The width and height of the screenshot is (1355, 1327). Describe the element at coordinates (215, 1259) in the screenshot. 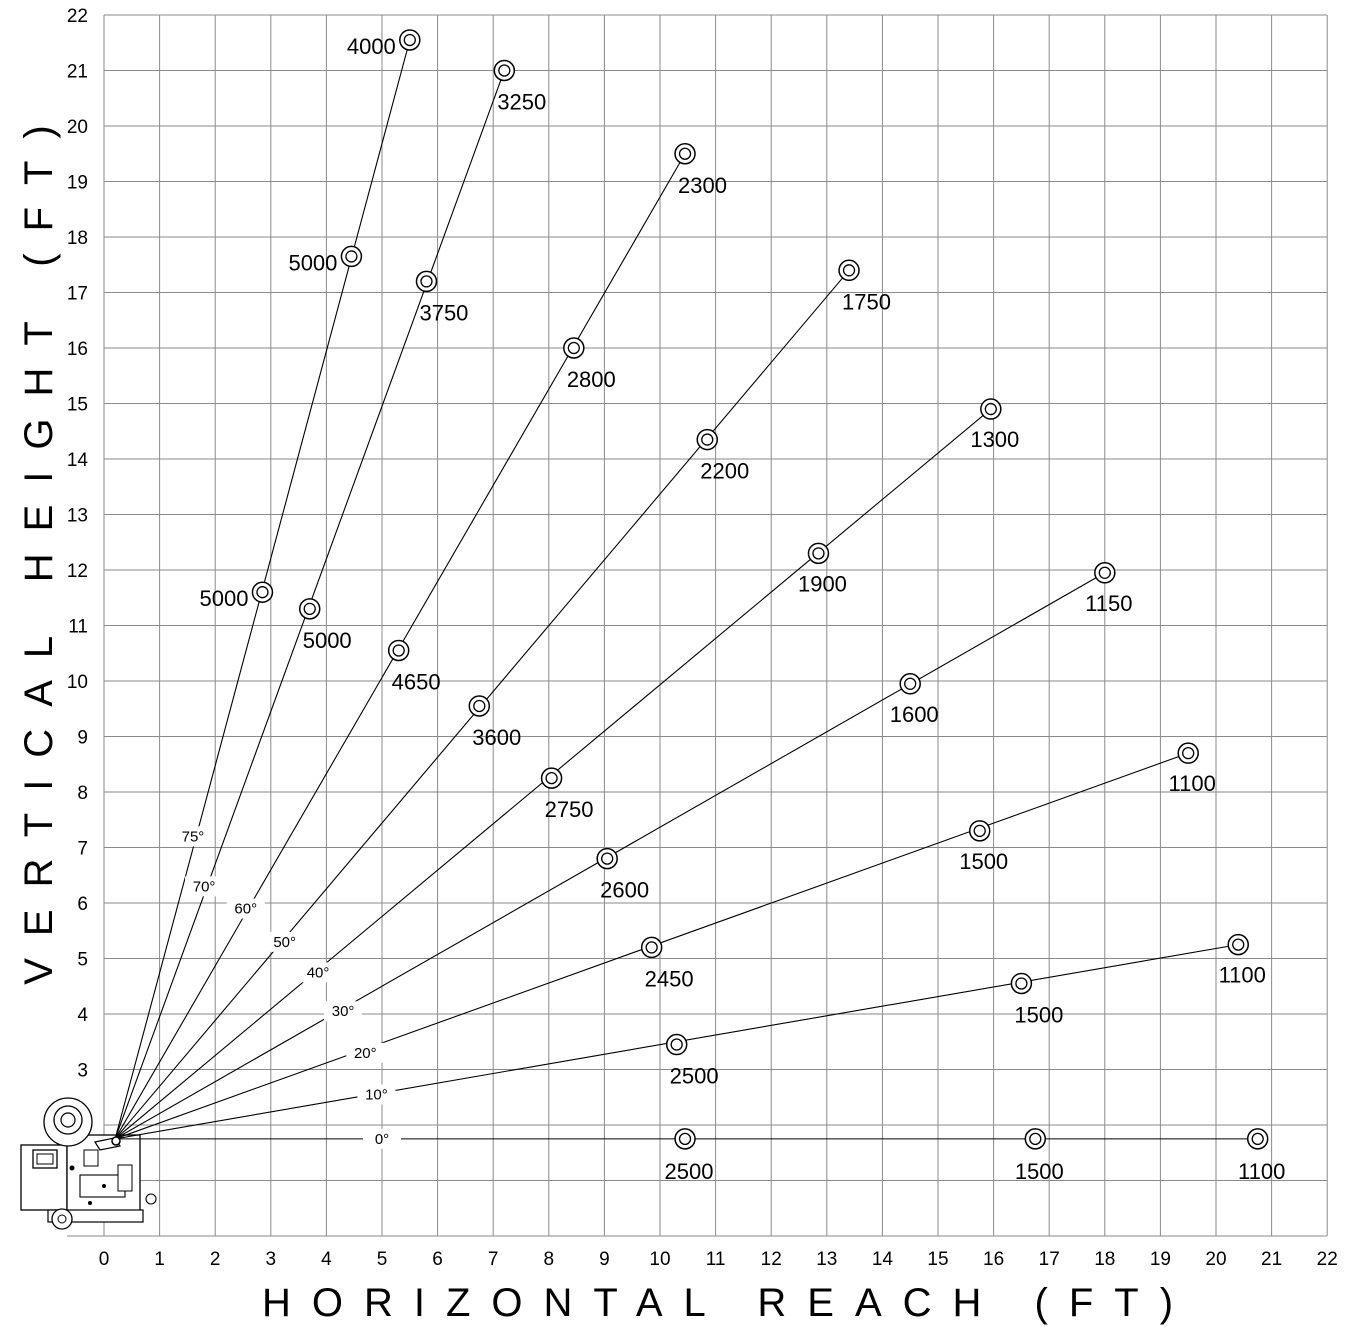

I see `x-tick-label: 2` at that location.